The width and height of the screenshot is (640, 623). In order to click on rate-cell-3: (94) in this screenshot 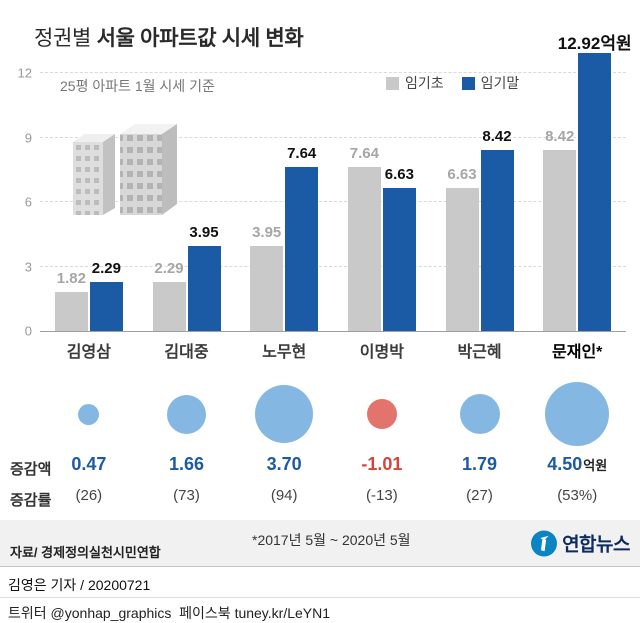, I will do `click(284, 495)`.